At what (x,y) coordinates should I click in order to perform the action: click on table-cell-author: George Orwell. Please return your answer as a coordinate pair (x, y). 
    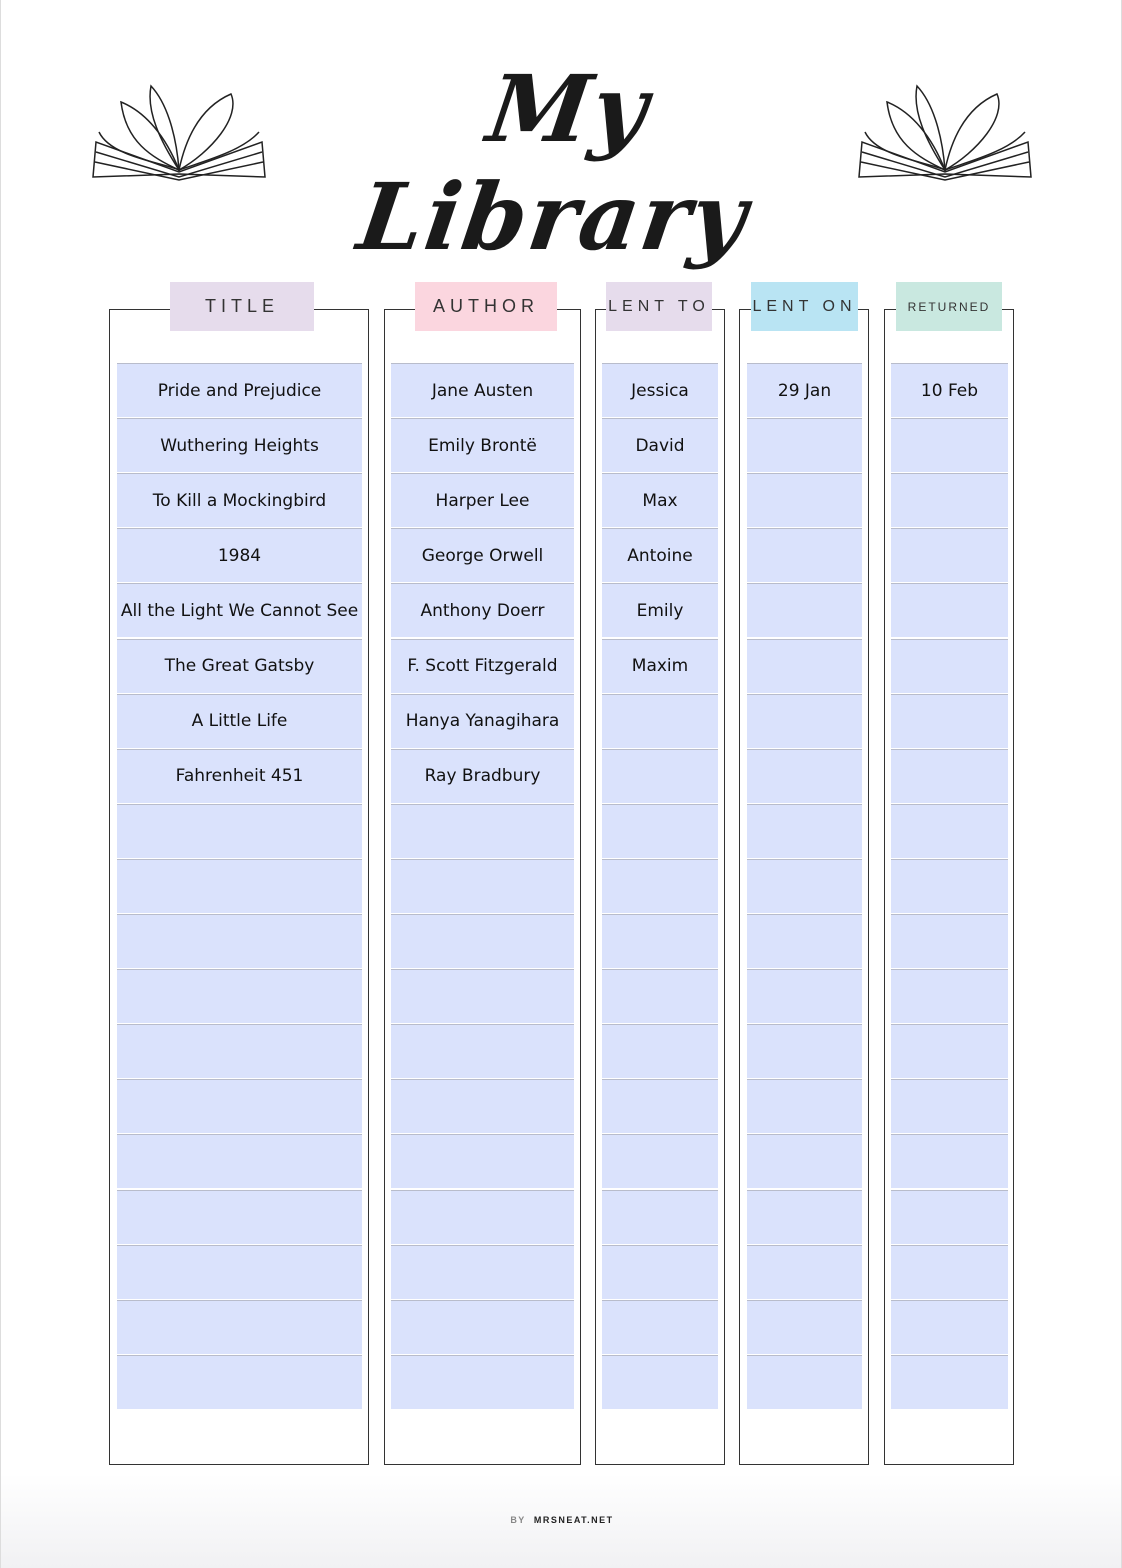
    Looking at the image, I should click on (482, 555).